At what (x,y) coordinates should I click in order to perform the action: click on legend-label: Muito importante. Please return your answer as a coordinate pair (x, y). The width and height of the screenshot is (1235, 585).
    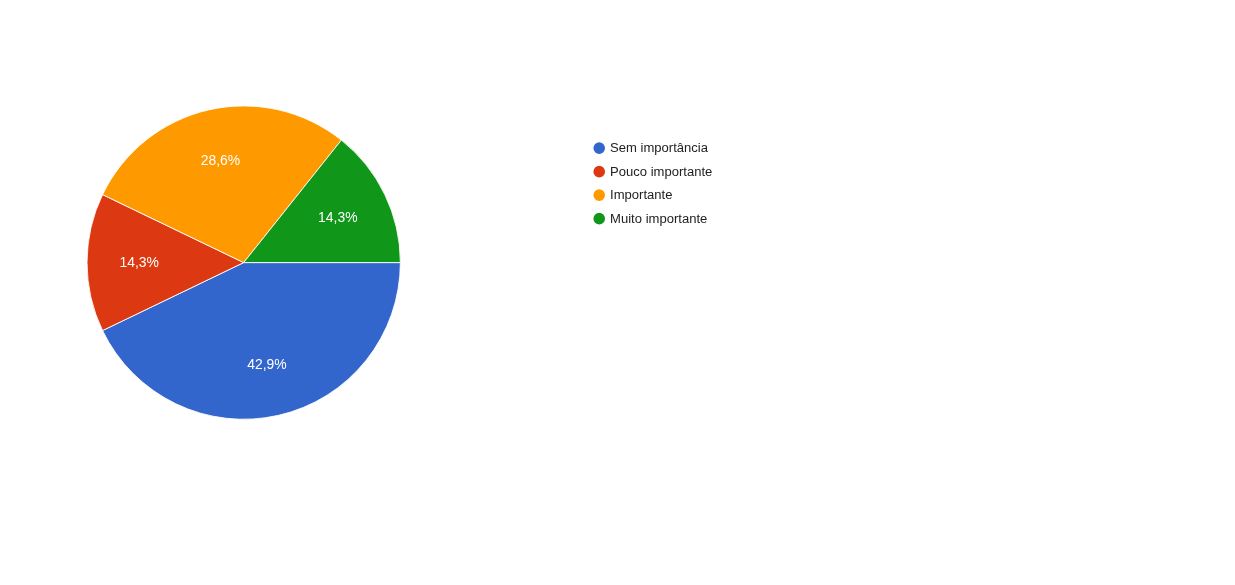
    Looking at the image, I should click on (659, 218).